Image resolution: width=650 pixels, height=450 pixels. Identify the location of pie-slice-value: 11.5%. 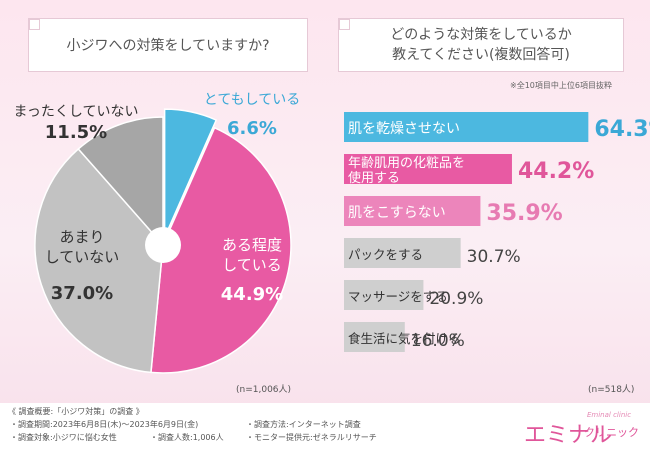
(76, 132).